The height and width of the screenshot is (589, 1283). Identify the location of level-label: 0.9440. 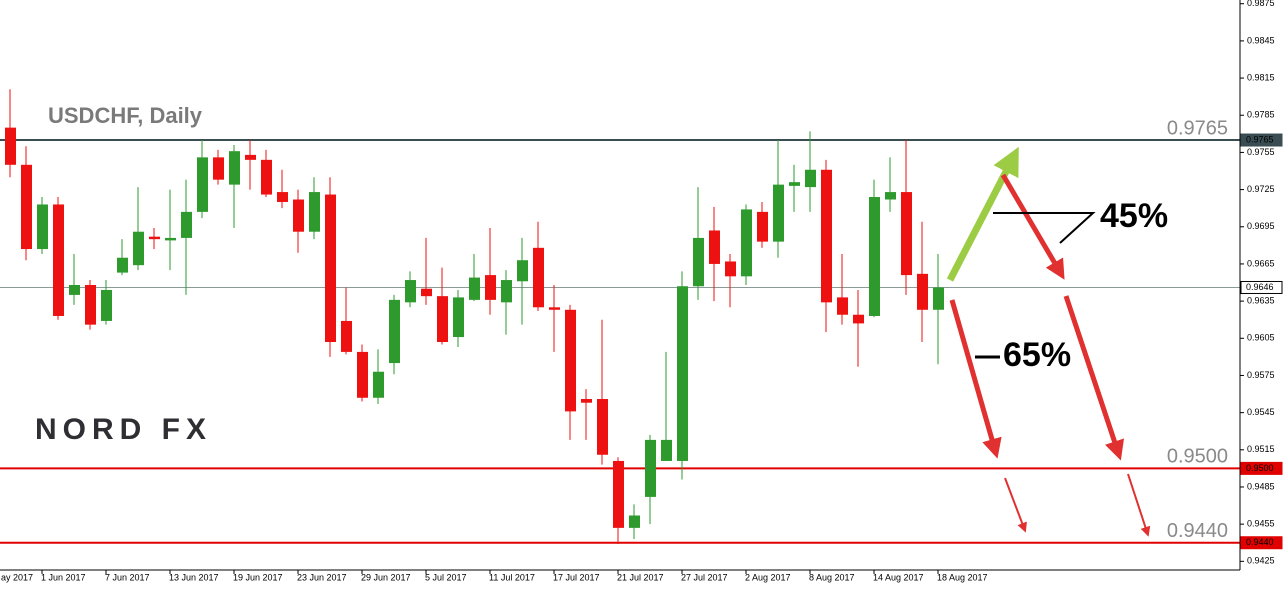
(1197, 531).